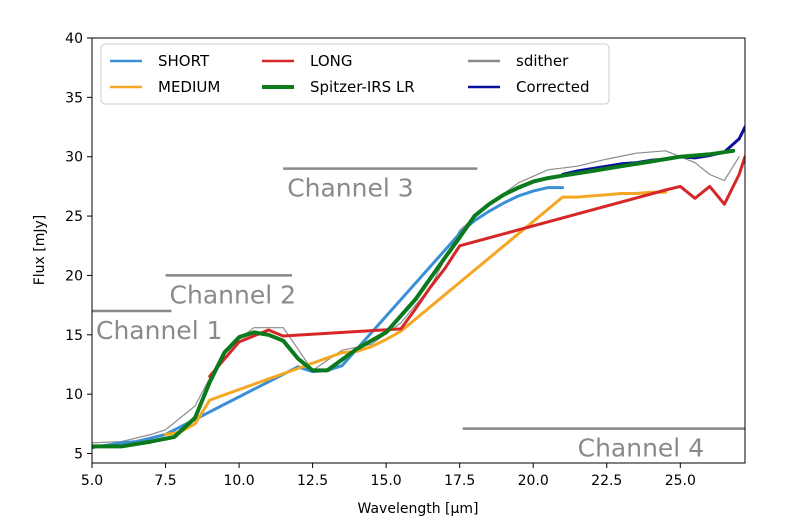 The width and height of the screenshot is (800, 530). I want to click on channel-4-label: Channel 4, so click(641, 448).